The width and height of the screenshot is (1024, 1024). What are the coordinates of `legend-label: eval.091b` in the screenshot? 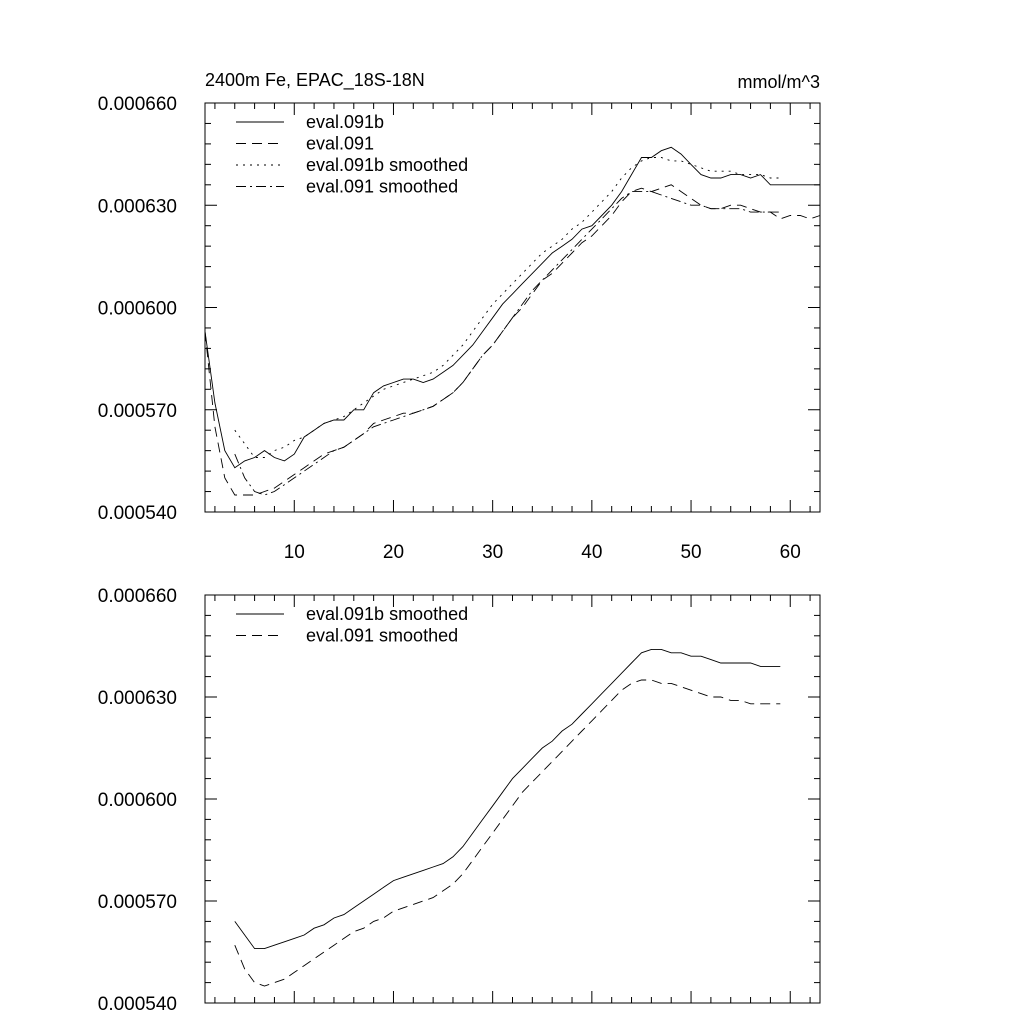 It's located at (345, 122).